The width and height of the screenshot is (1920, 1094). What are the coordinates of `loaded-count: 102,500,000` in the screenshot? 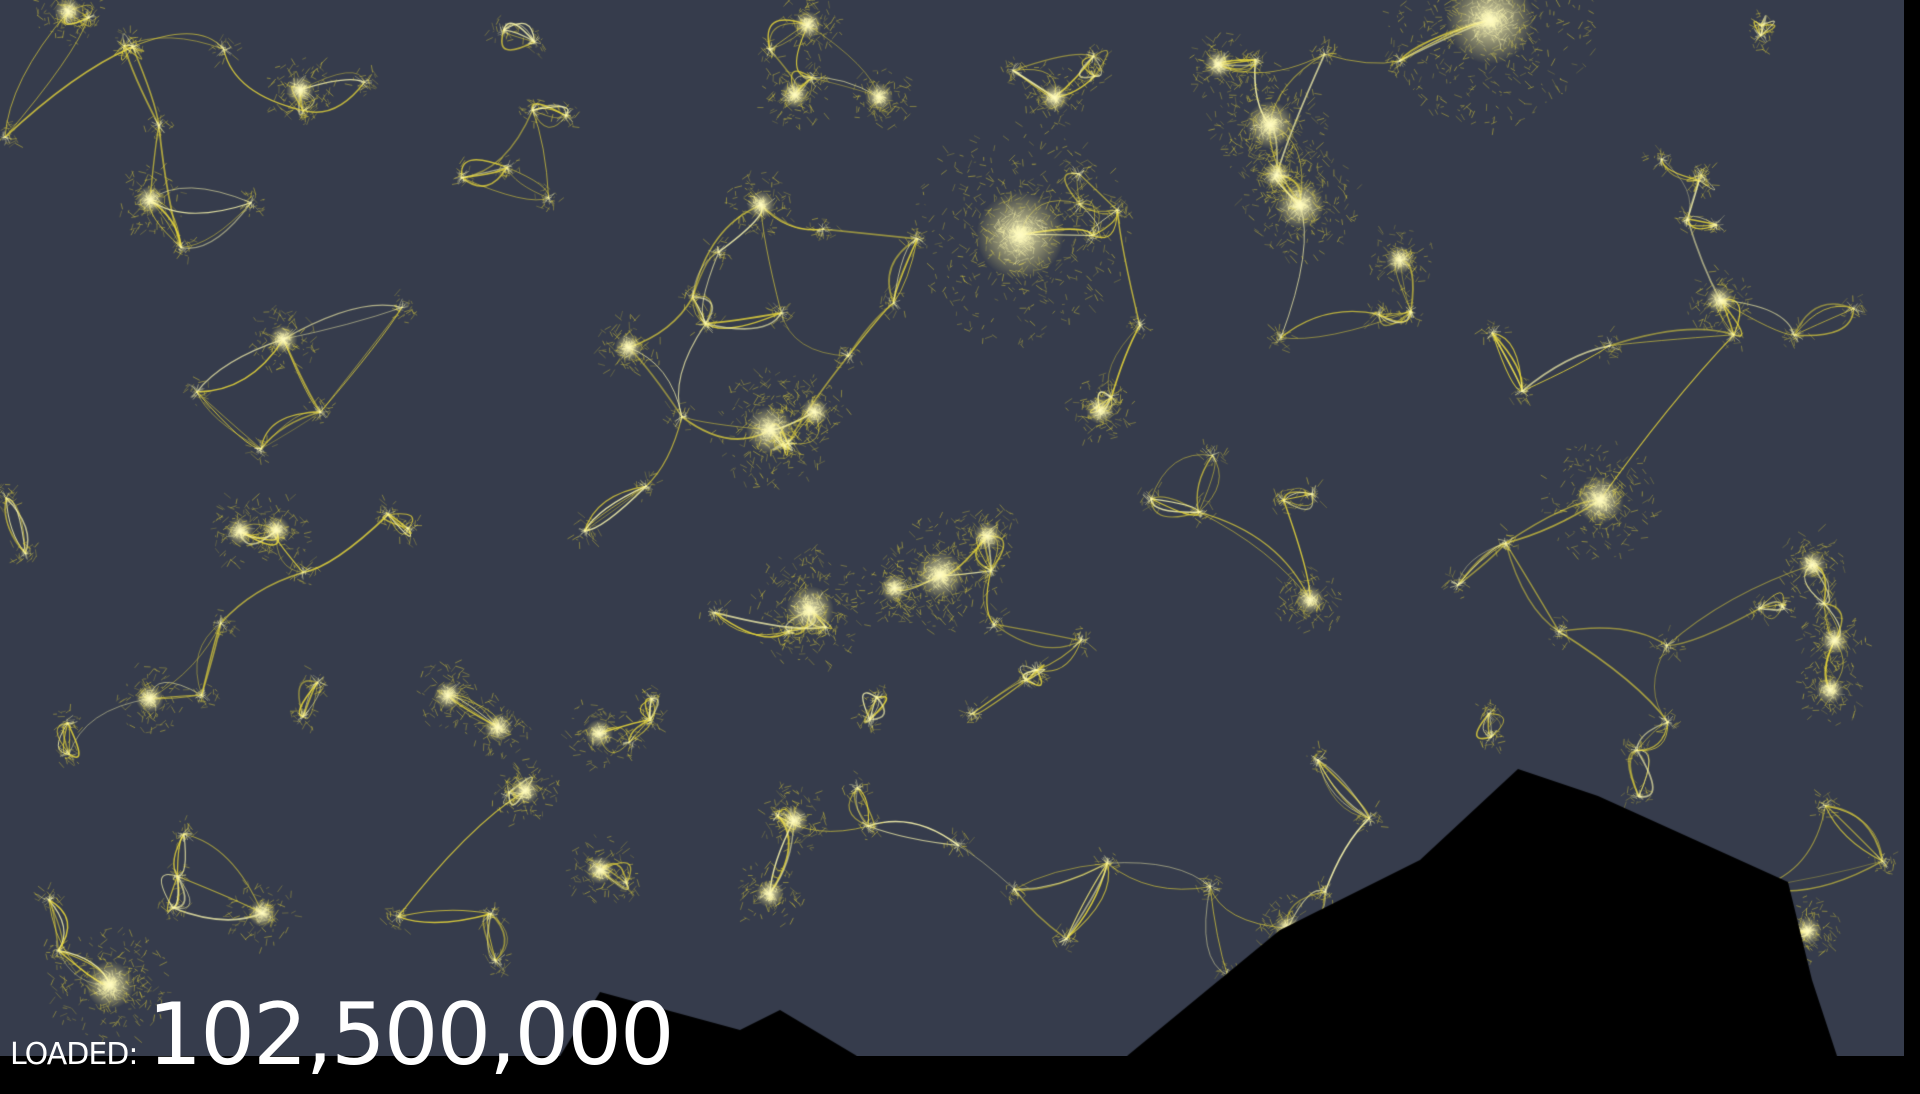 It's located at (411, 1035).